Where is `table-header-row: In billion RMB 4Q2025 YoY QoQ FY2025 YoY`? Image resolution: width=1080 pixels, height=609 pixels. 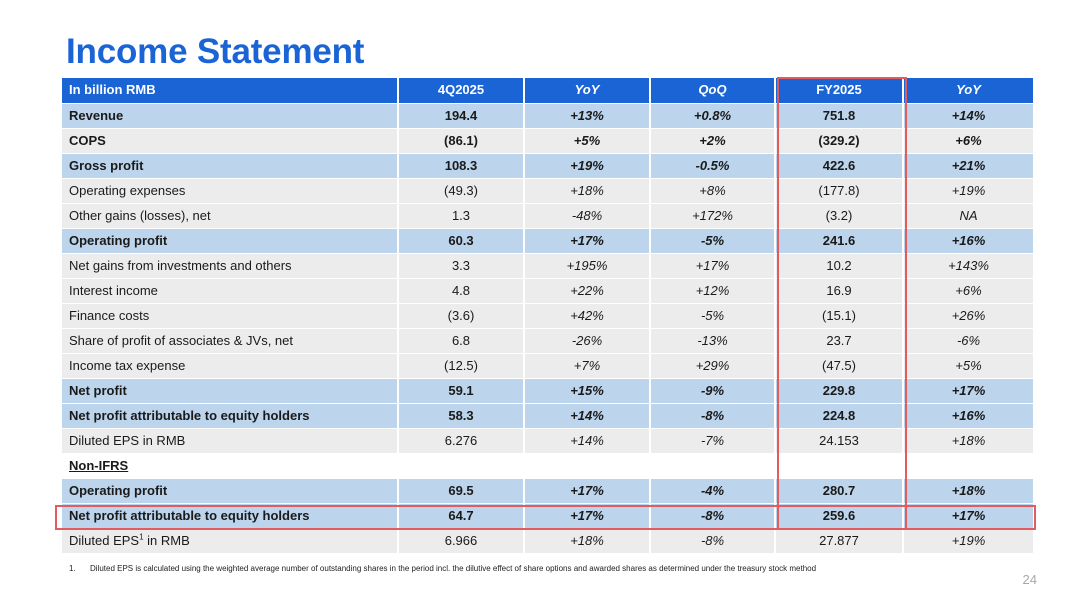
table-header-row: In billion RMB 4Q2025 YoY QoQ FY2025 YoY is located at coordinates (547, 91).